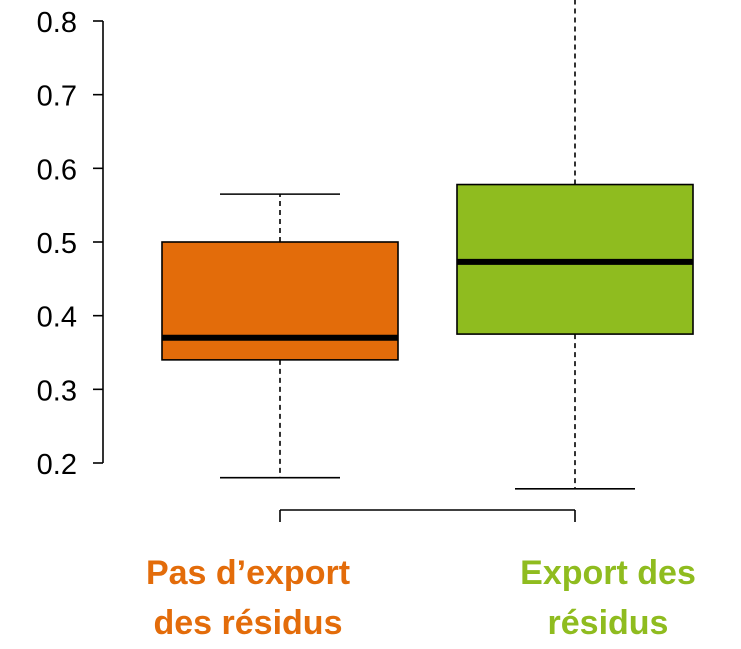  I want to click on category-label-line1: Export des, so click(608, 573).